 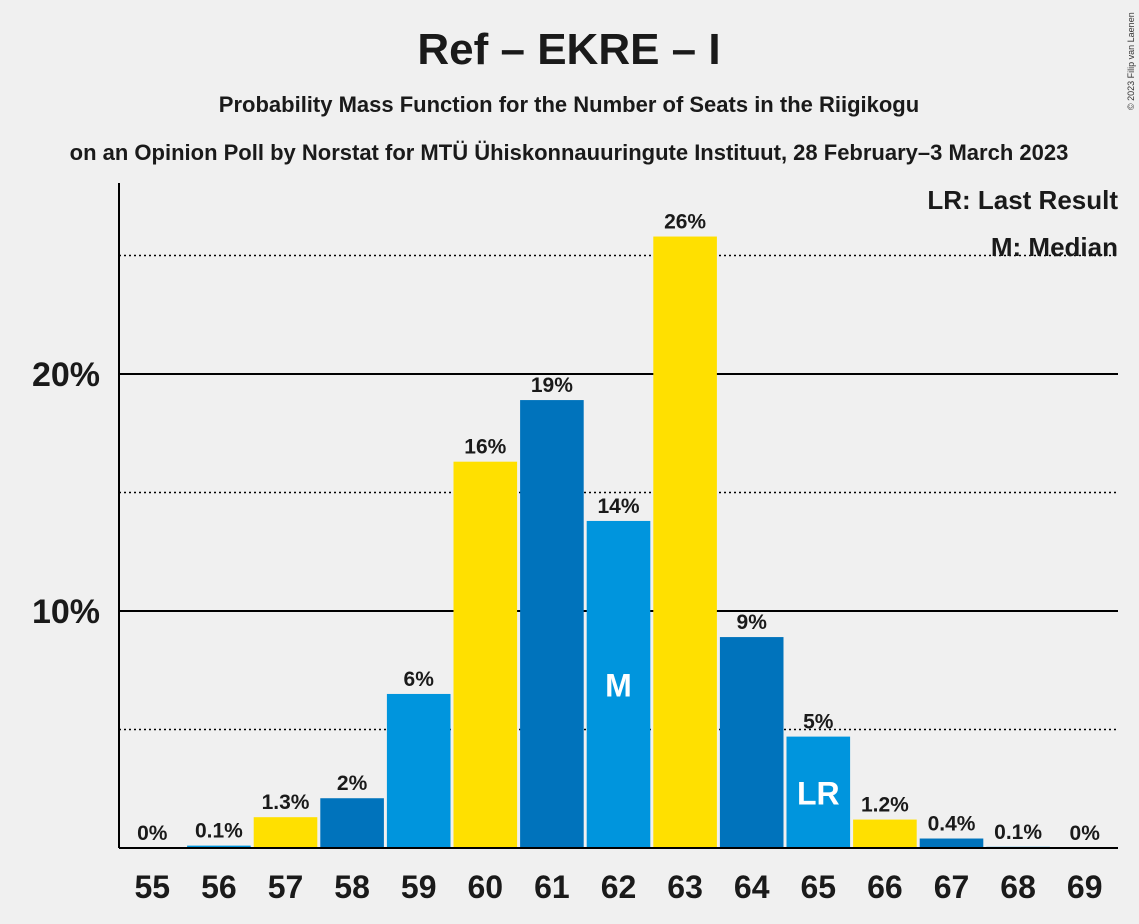 What do you see at coordinates (66, 375) in the screenshot?
I see `y-tick-label-20: 20%` at bounding box center [66, 375].